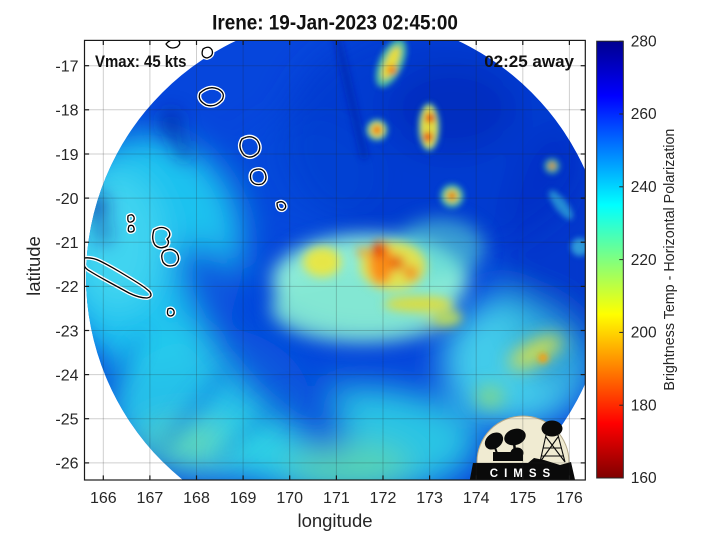  I want to click on svg-text: 174, so click(476, 498).